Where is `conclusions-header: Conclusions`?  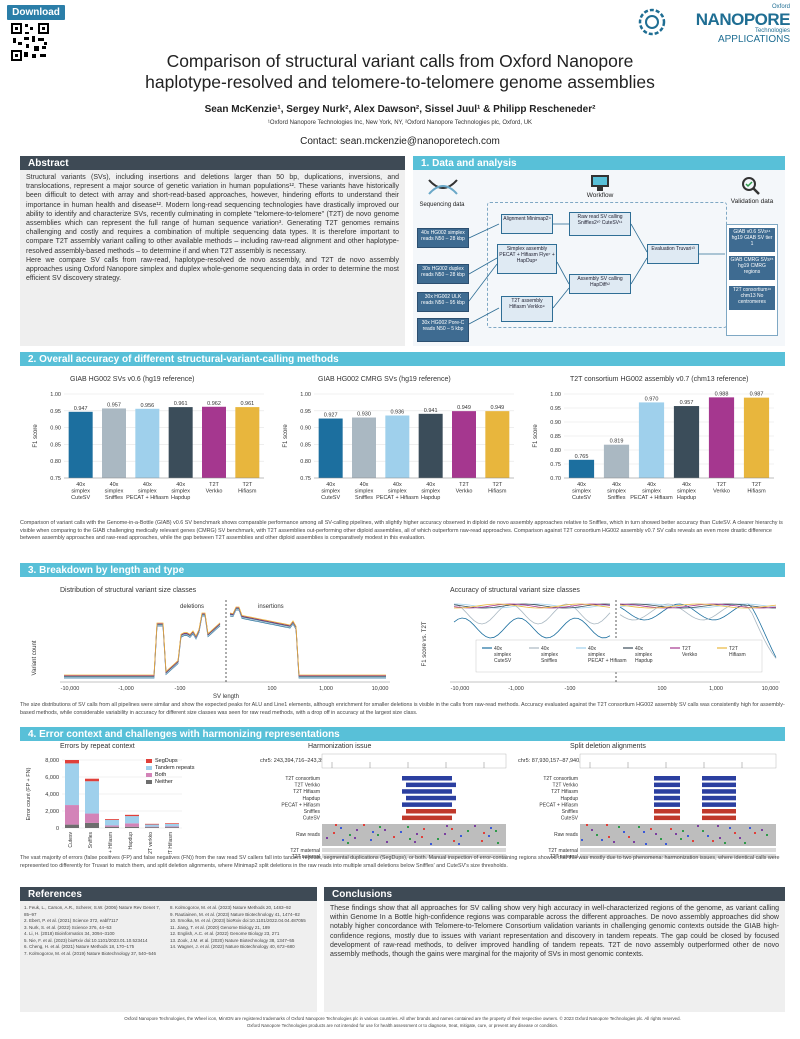
conclusions-header: Conclusions is located at coordinates (554, 894).